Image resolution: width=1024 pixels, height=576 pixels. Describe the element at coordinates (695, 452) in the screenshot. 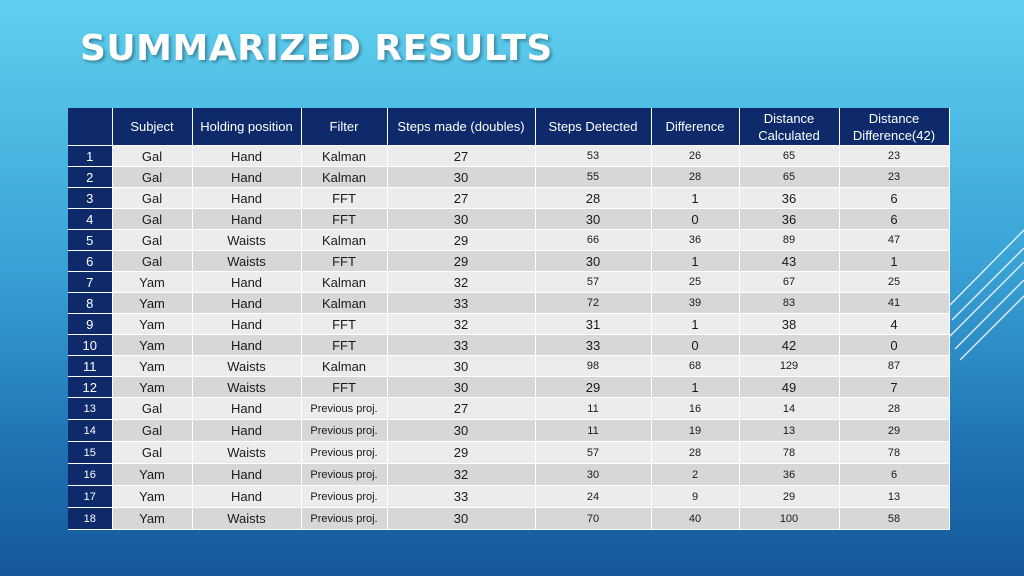

I see `cell-difference: 28` at that location.